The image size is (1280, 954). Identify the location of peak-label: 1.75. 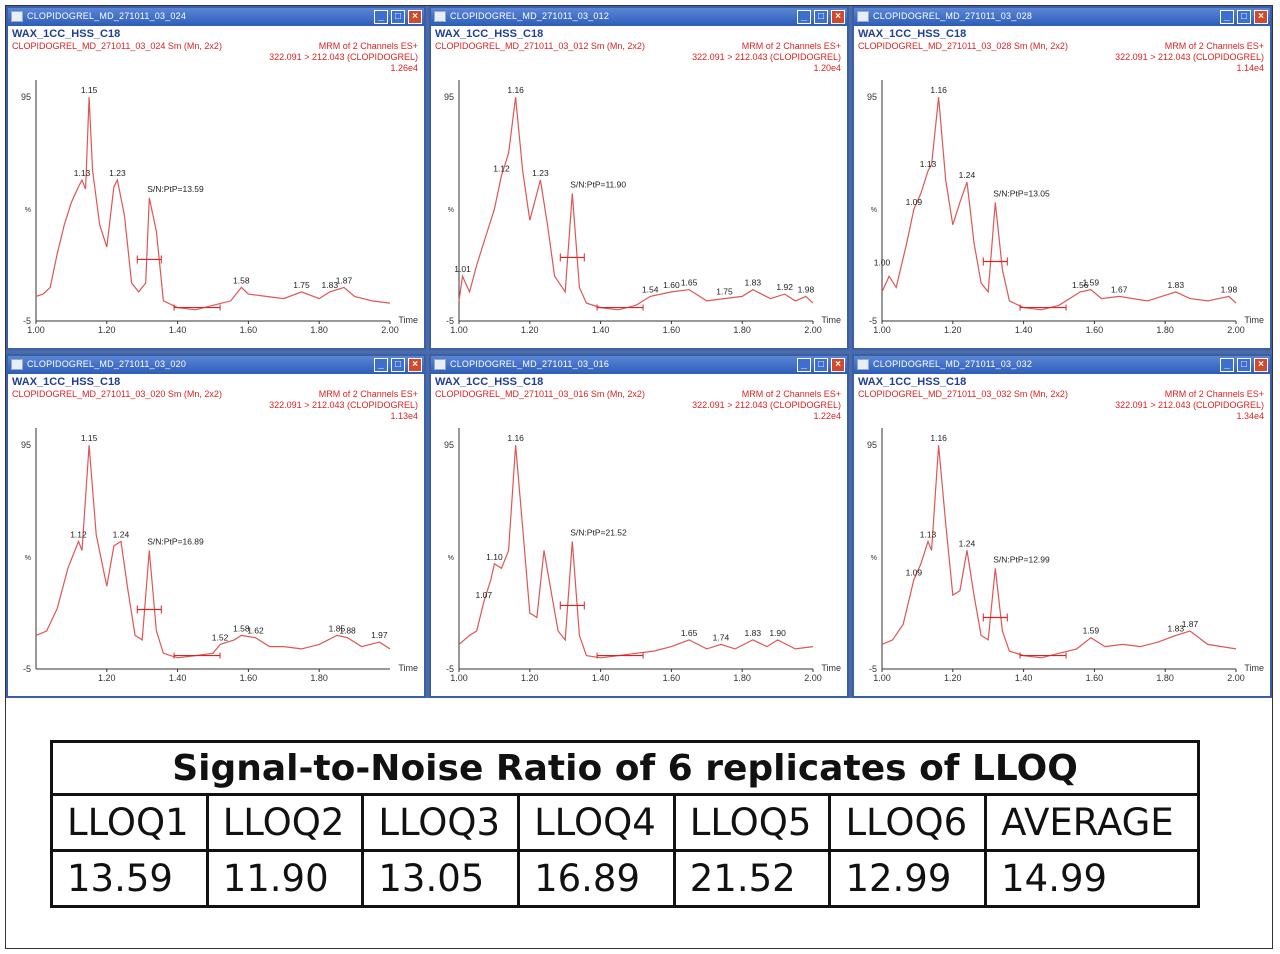
(724, 292).